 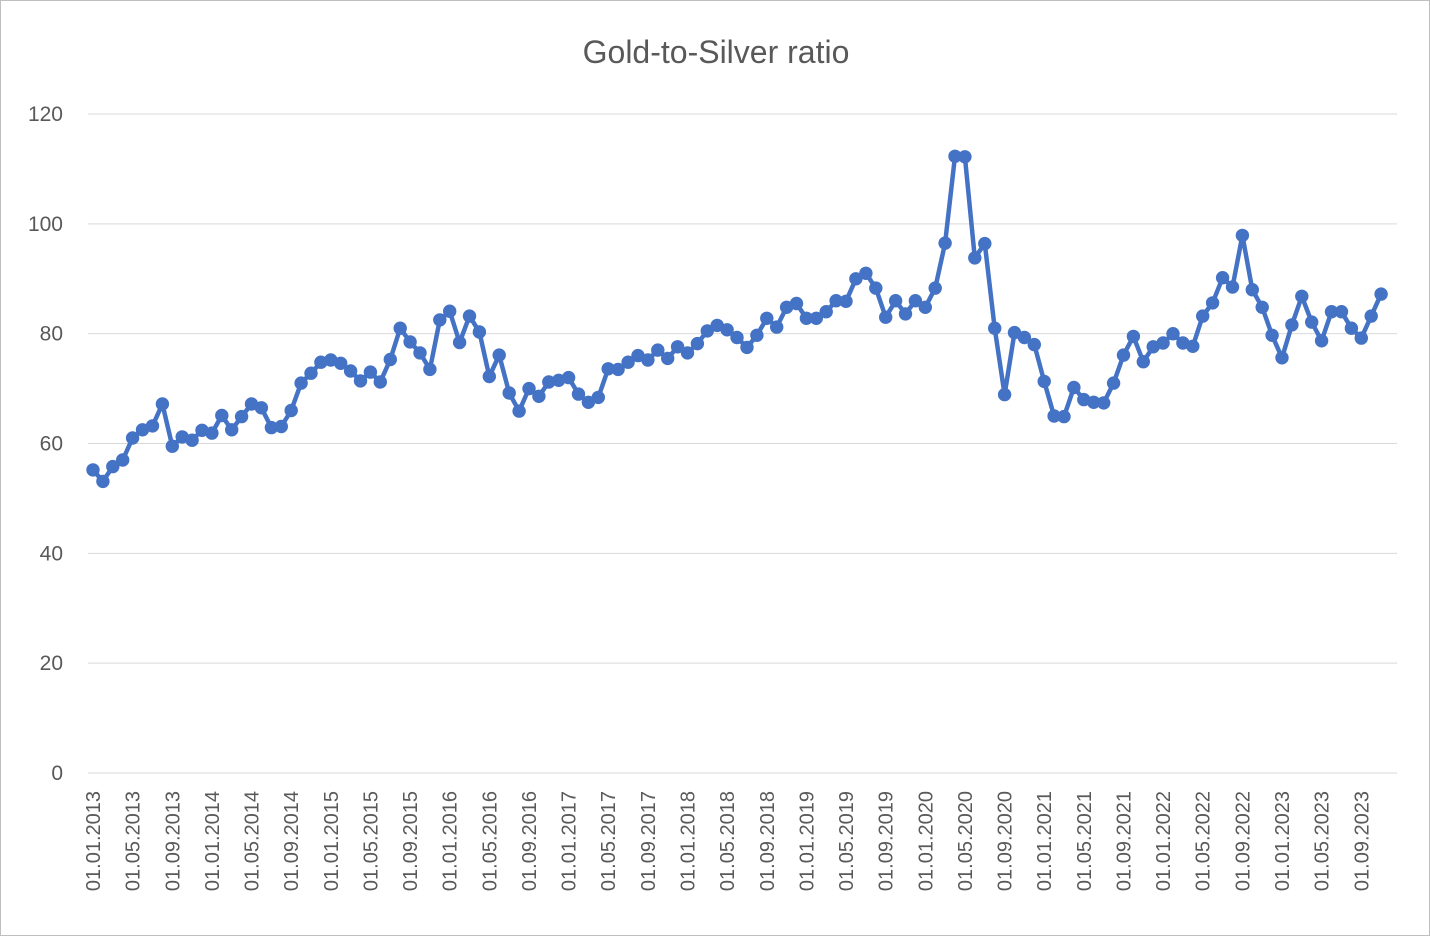 I want to click on x-tick-label: 01.05.2022, so click(x=1204, y=841).